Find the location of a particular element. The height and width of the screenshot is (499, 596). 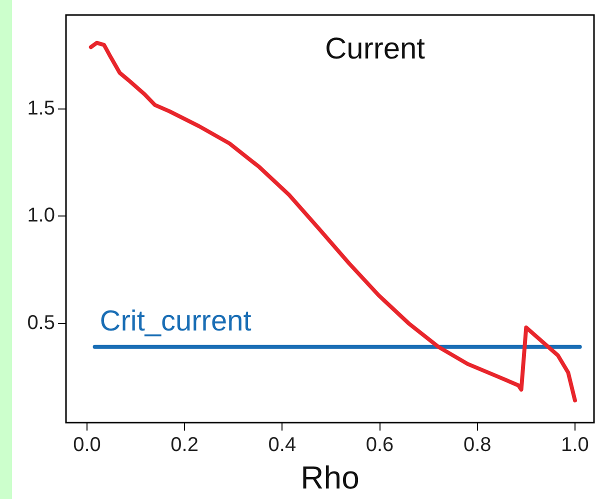

x-tick-label: 0.2 is located at coordinates (184, 445).